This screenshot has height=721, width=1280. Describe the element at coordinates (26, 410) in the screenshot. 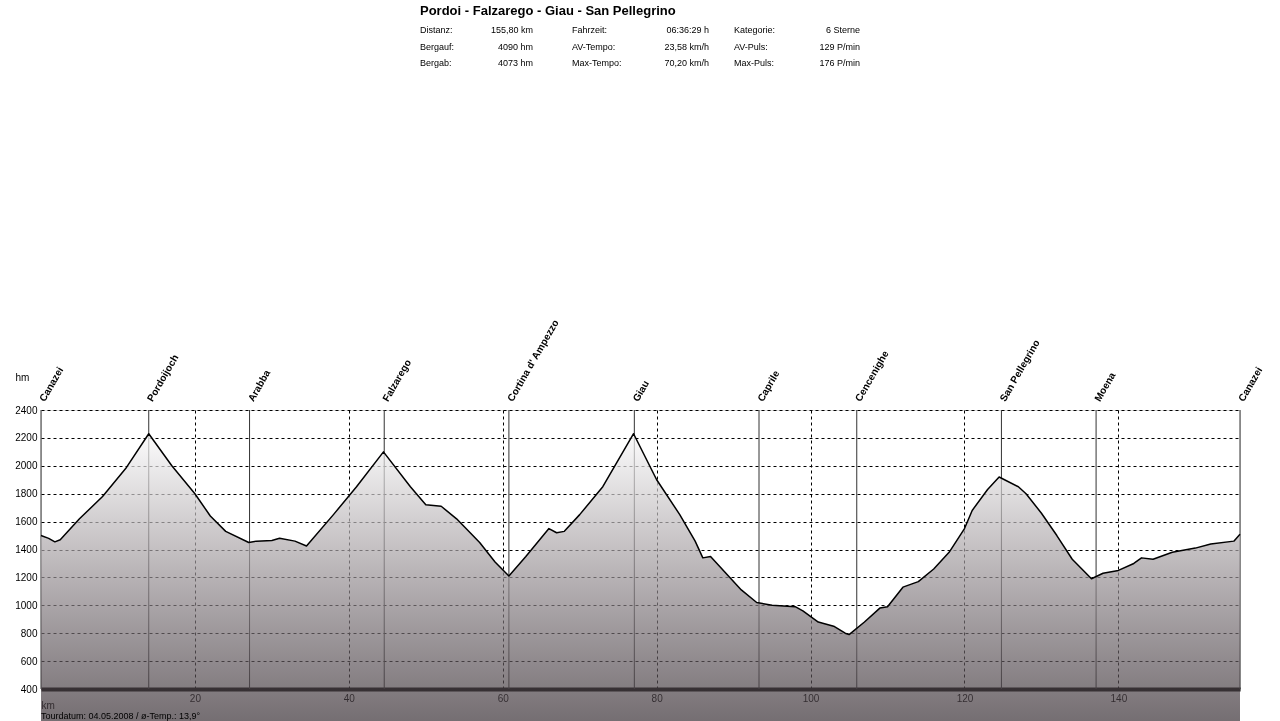

I see `y-tick-label: 2400` at that location.